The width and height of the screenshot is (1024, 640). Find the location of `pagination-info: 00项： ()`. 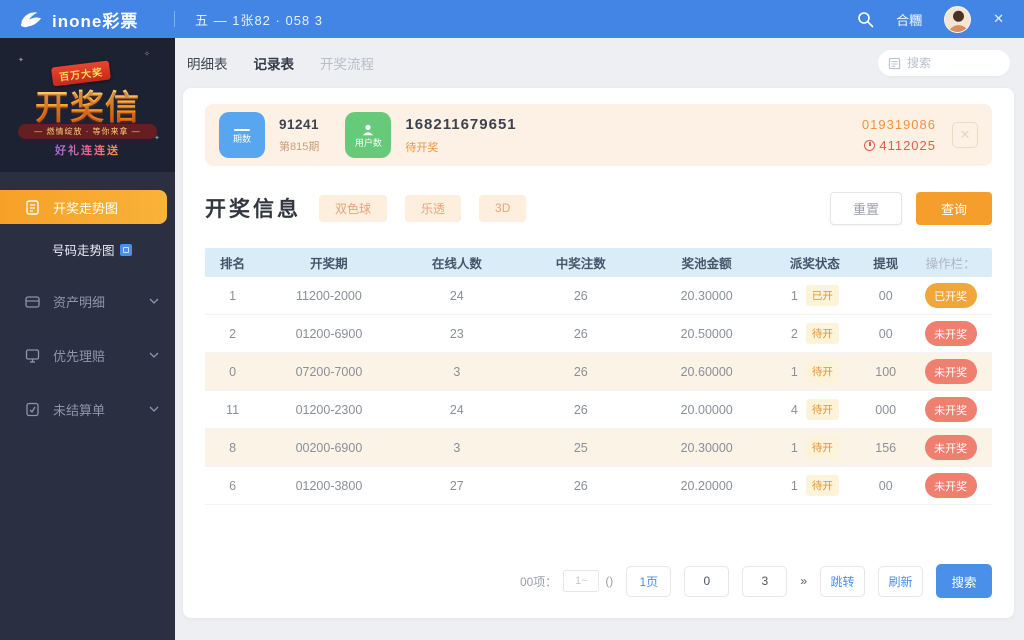

pagination-info: 00项： () is located at coordinates (566, 581).